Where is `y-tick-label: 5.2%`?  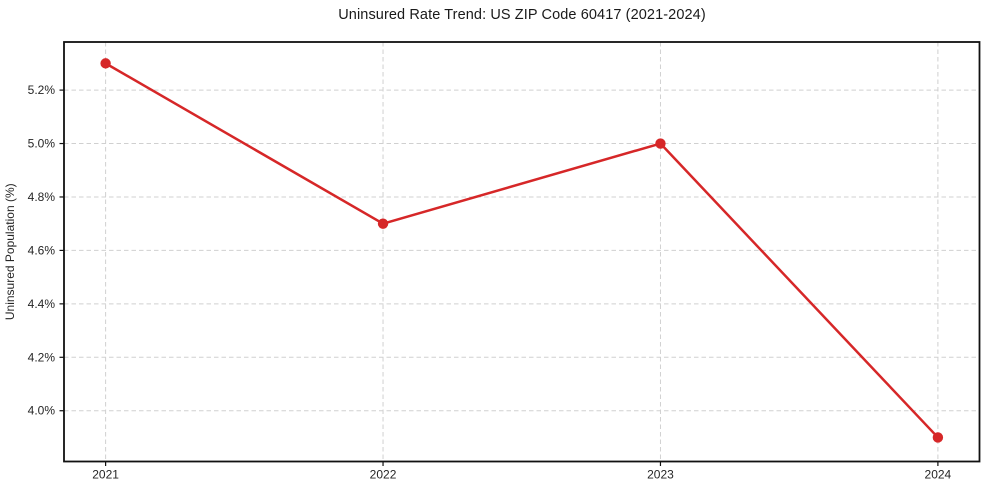
y-tick-label: 5.2% is located at coordinates (42, 90).